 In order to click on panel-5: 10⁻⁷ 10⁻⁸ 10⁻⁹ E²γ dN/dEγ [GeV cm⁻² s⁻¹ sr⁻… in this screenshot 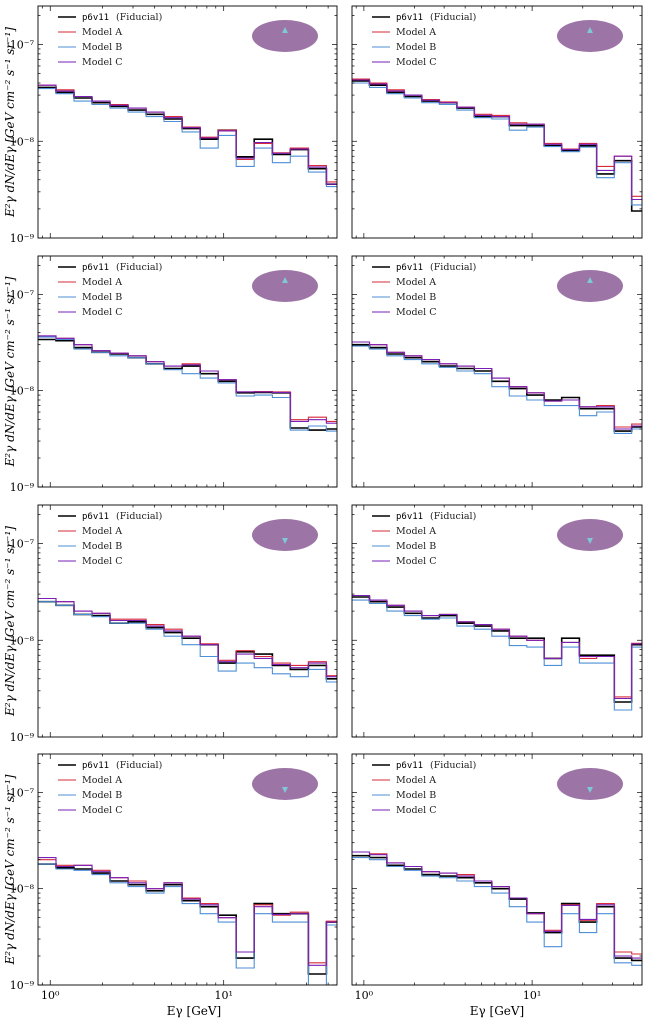, I will do `click(170, 624)`.